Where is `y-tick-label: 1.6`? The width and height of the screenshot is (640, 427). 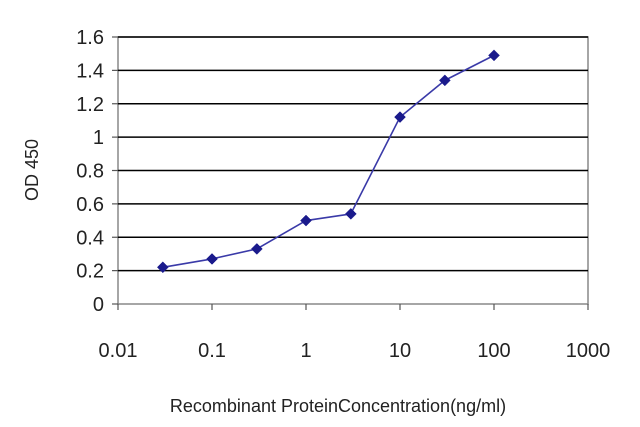 y-tick-label: 1.6 is located at coordinates (90, 38).